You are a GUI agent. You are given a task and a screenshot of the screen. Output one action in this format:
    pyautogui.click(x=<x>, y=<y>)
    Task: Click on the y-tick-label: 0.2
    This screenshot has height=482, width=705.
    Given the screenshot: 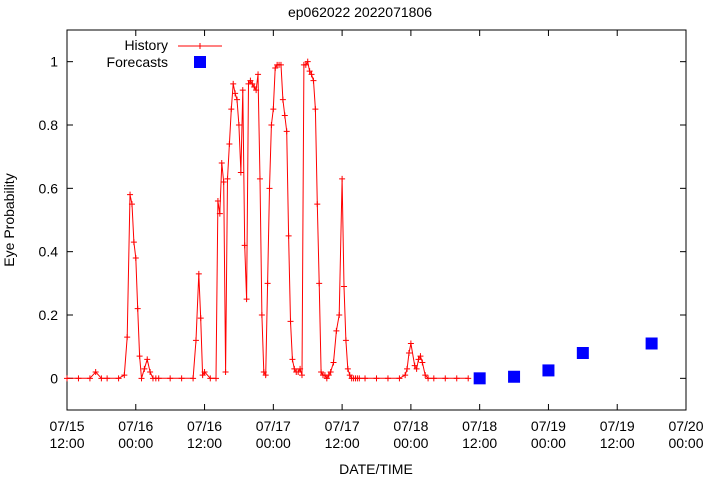 What is the action you would take?
    pyautogui.click(x=49, y=315)
    